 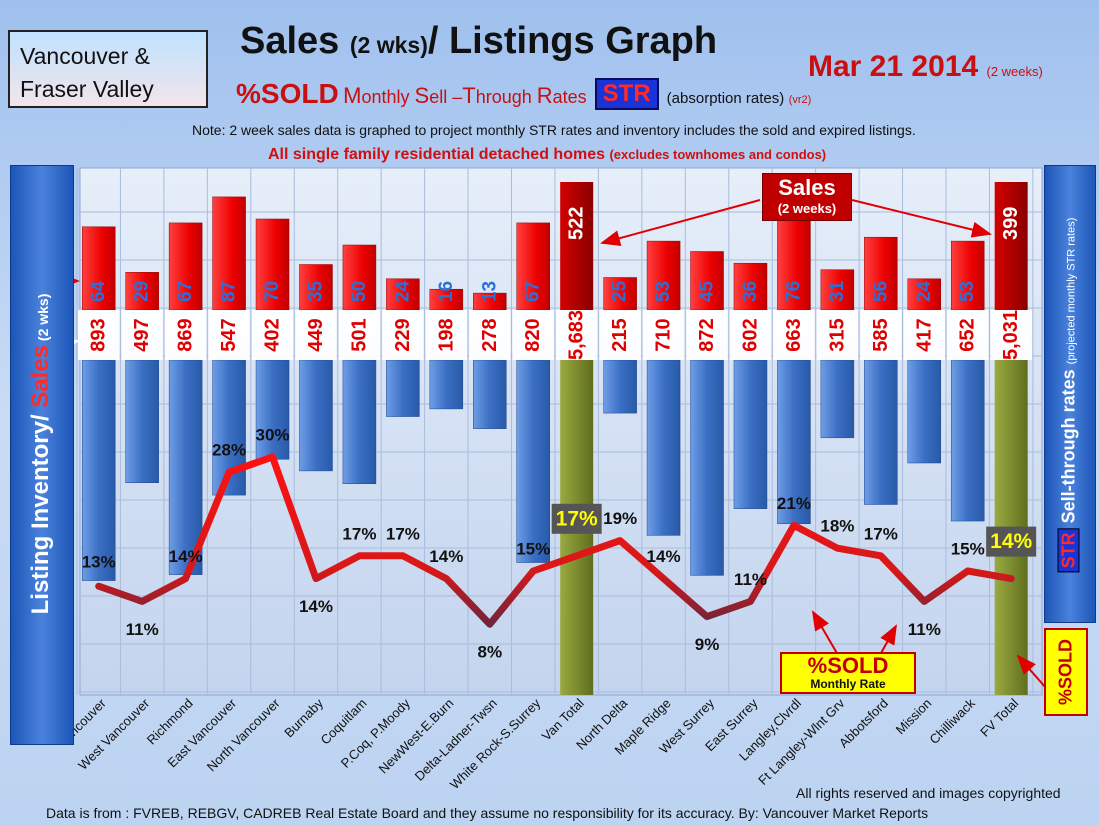 What do you see at coordinates (478, 41) in the screenshot?
I see `chart-title: Sales (2 wks)/ Listings Graph` at bounding box center [478, 41].